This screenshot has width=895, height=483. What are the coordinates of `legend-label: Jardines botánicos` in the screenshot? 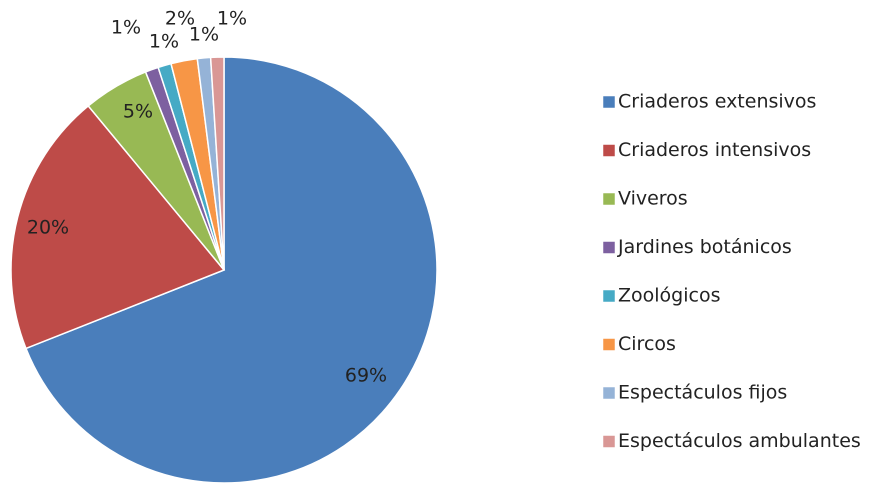 It's located at (704, 247).